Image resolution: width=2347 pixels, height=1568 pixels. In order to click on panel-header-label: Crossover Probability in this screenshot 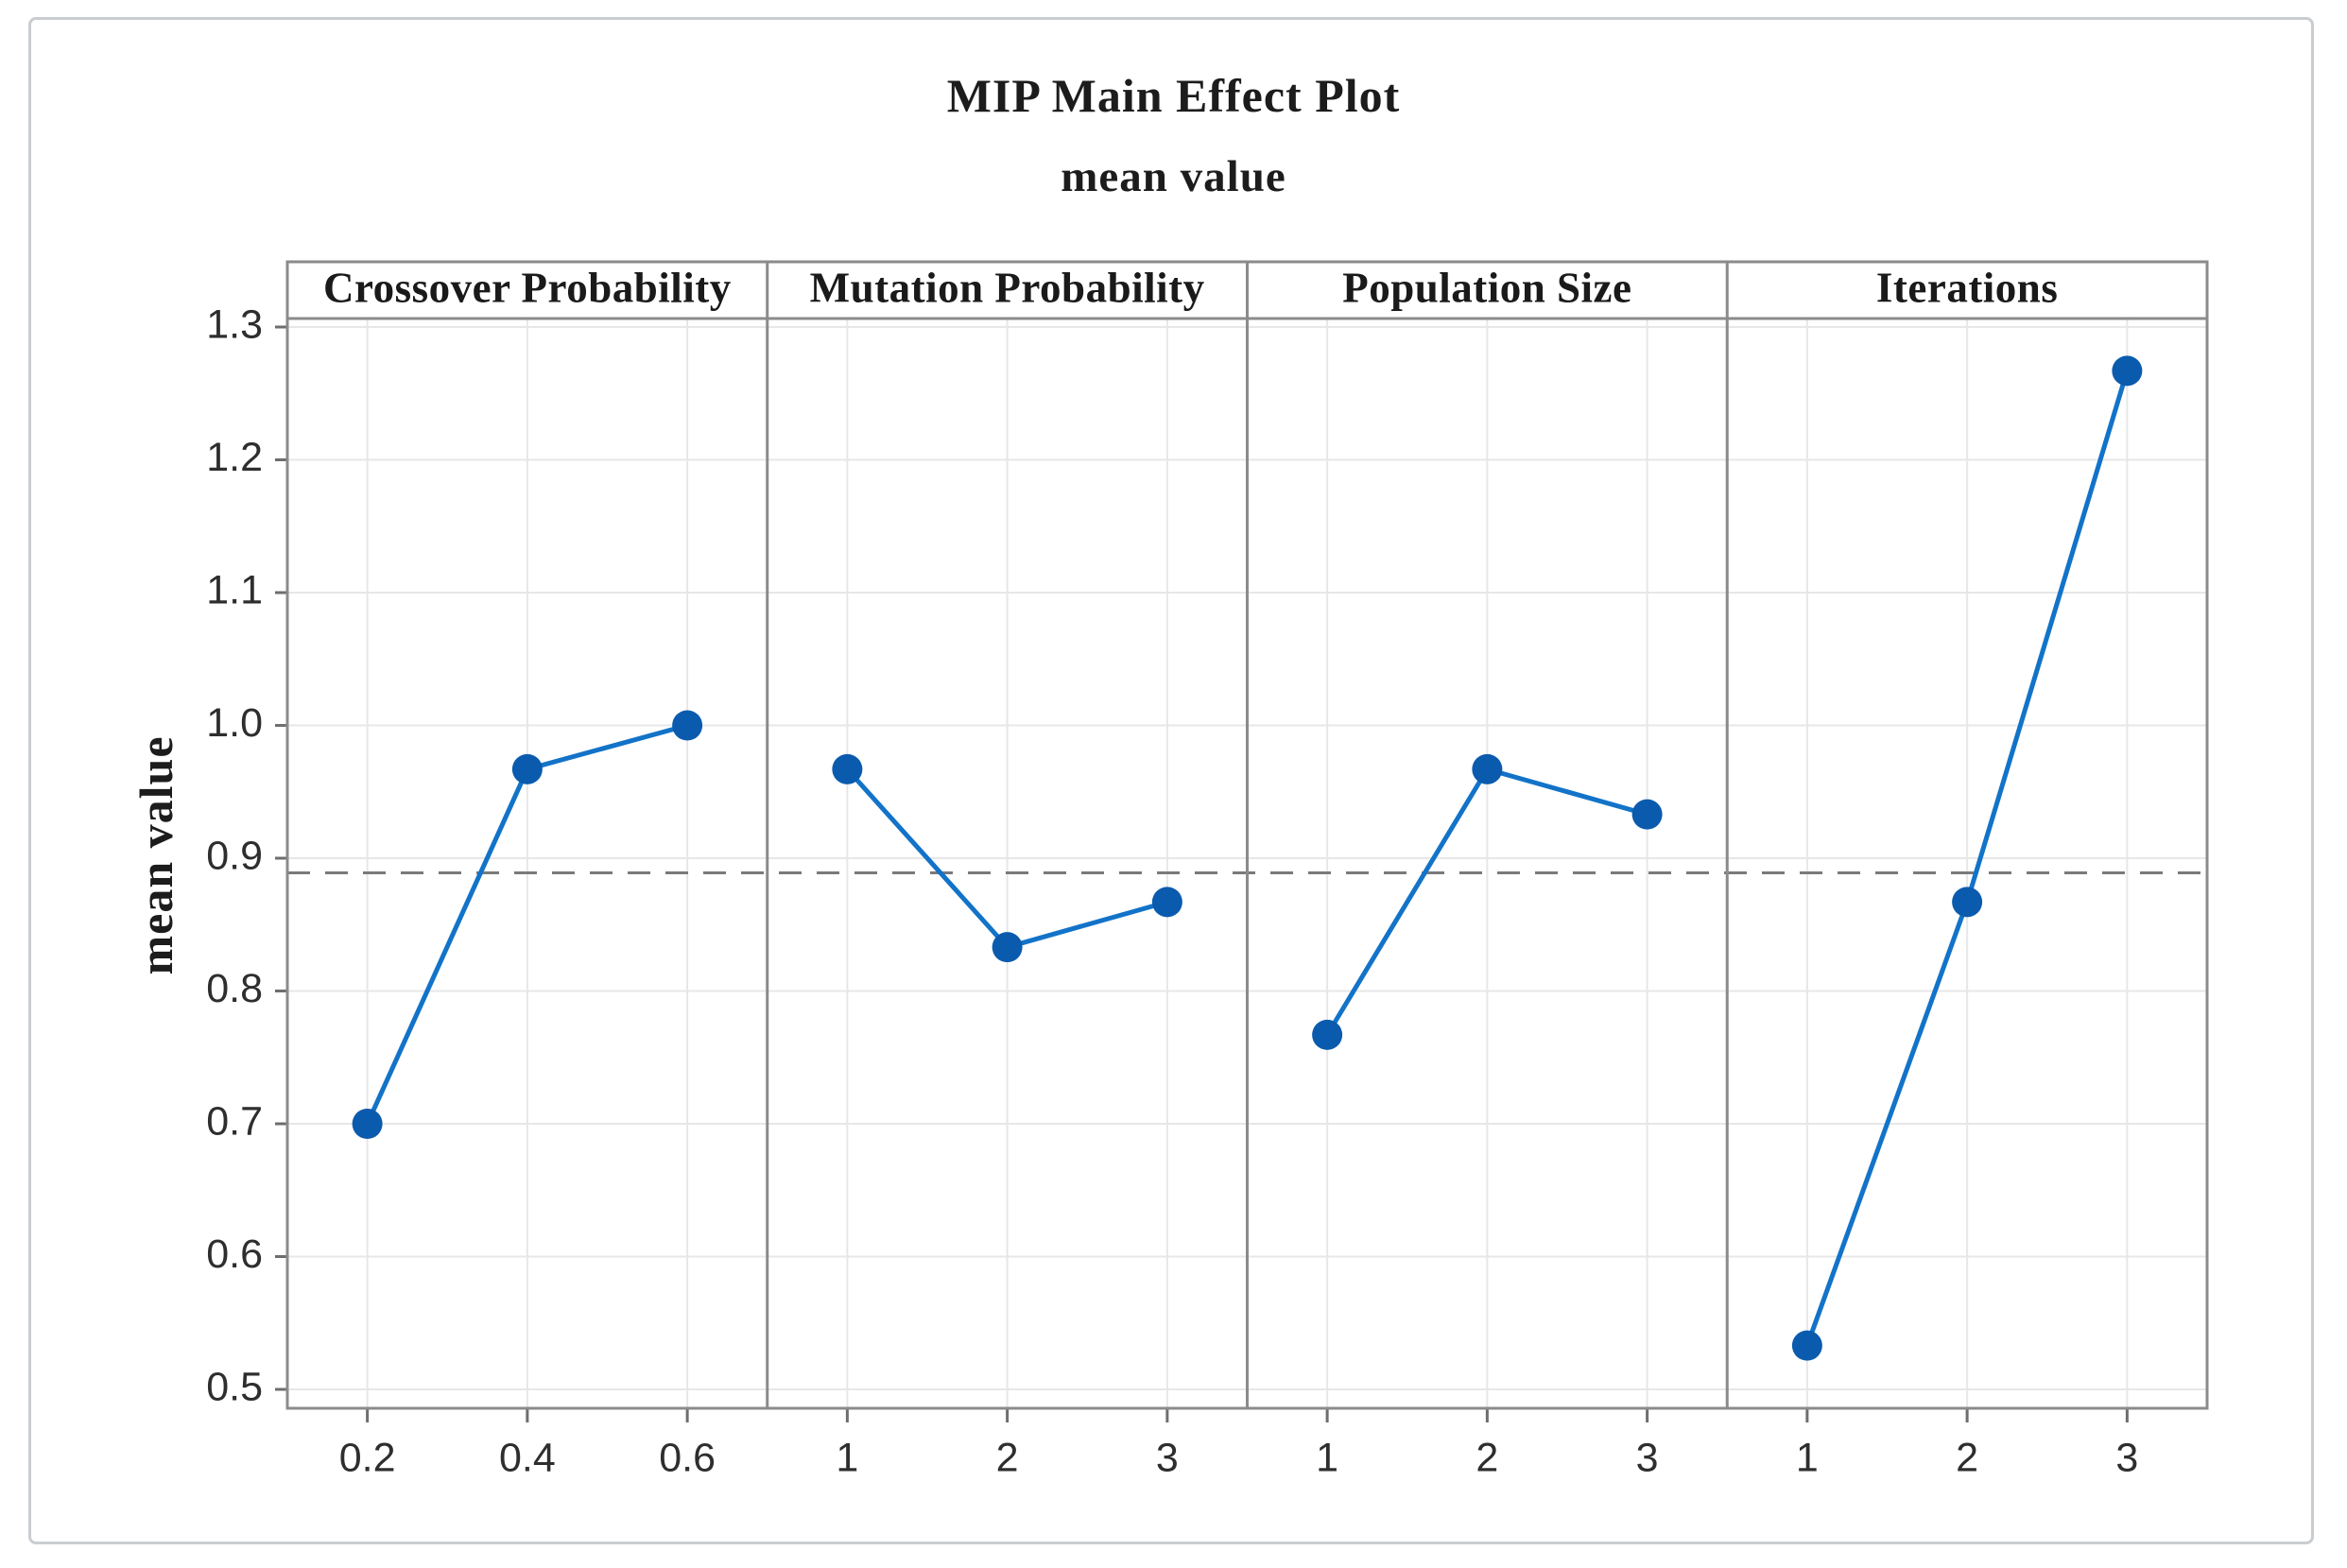, I will do `click(528, 287)`.